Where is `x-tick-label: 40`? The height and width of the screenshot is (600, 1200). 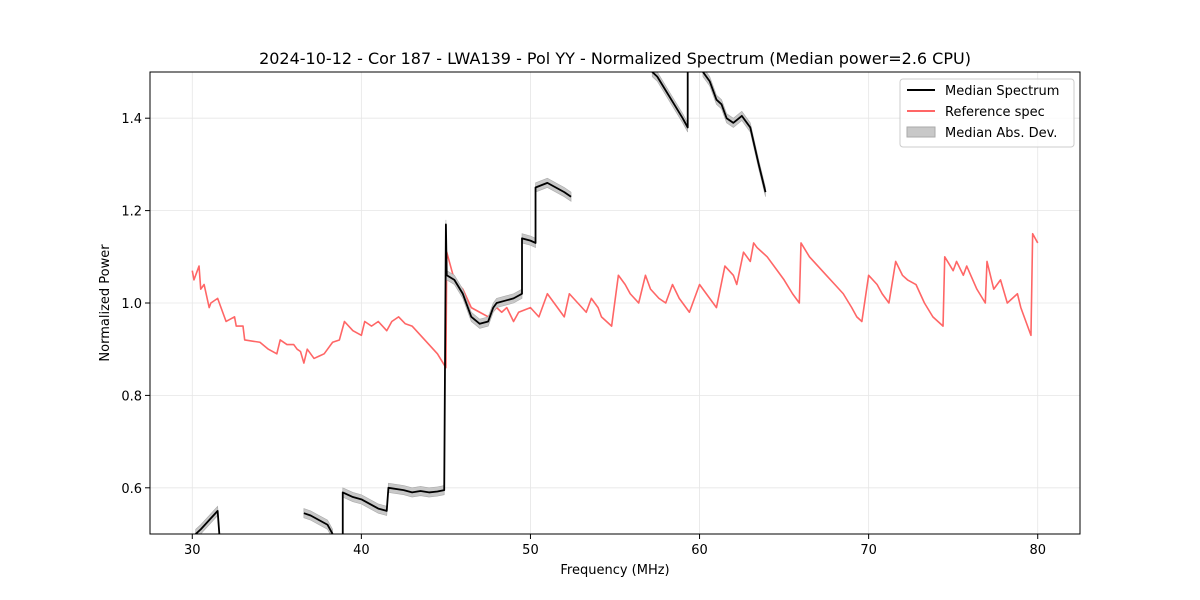 x-tick-label: 40 is located at coordinates (361, 550).